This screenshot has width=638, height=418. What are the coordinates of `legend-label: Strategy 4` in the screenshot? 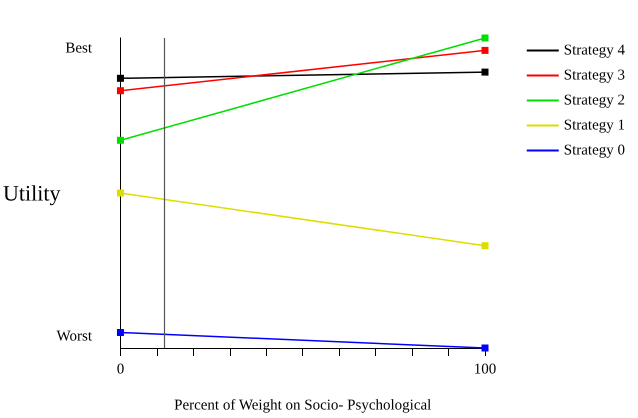 It's located at (595, 50).